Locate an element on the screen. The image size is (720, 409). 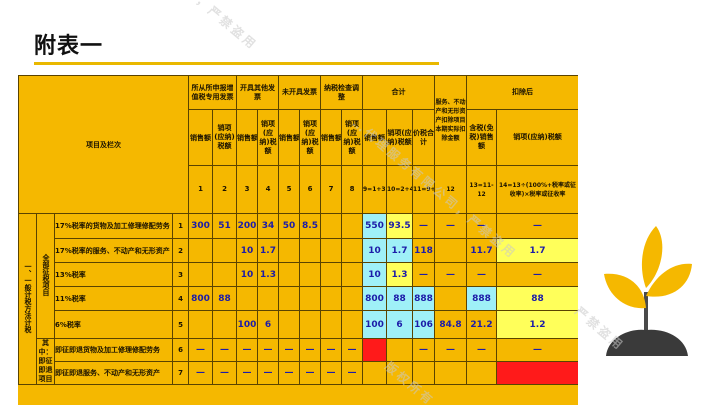
value-cell: 118 is located at coordinates (423, 250).